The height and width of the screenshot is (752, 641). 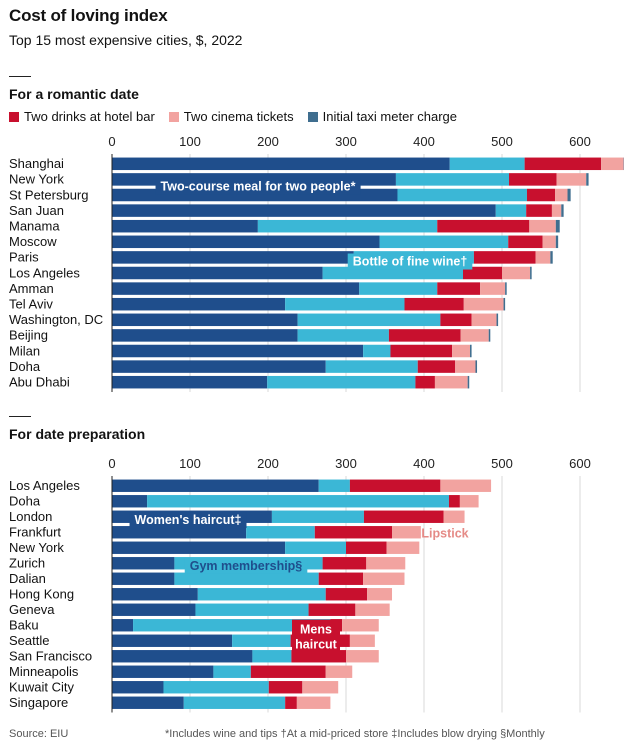 I want to click on section-title-romantic: For a romantic date, so click(x=74, y=94).